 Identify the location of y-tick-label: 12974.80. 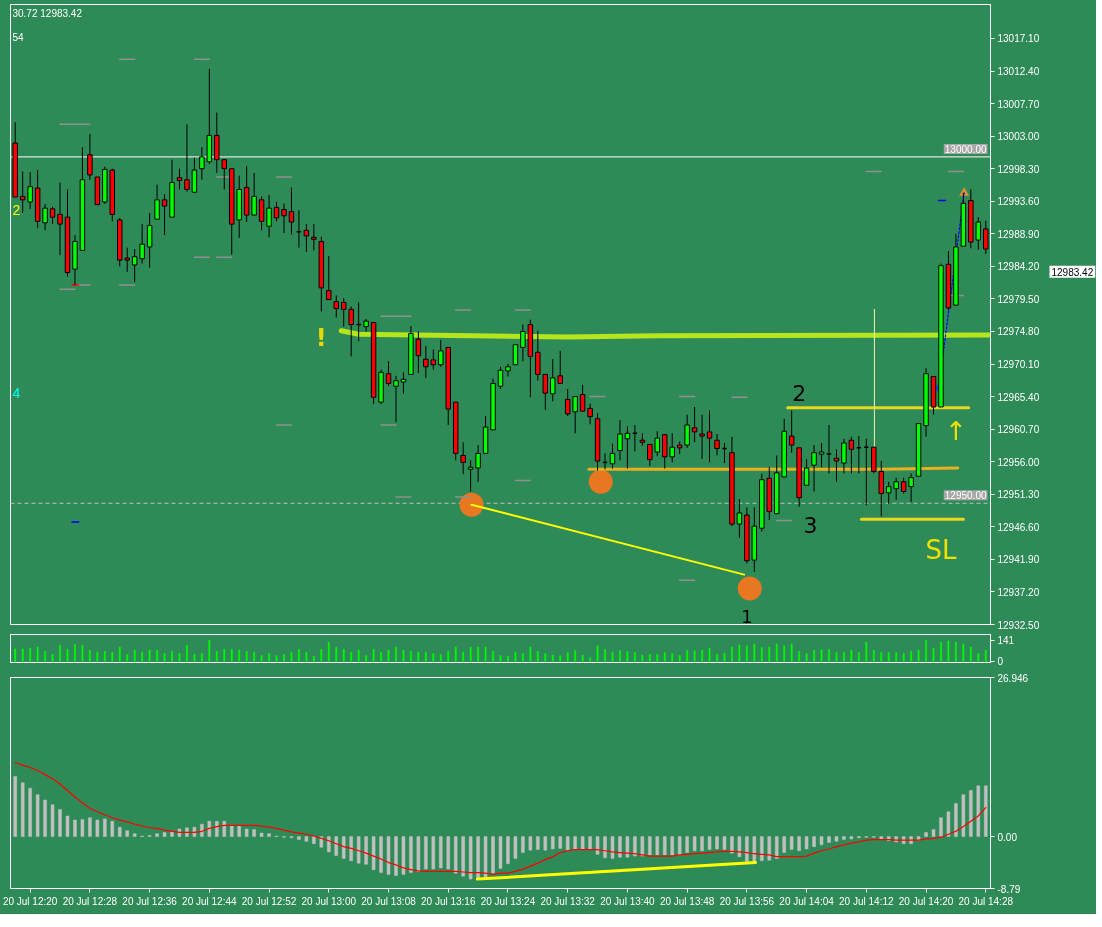
(1018, 332).